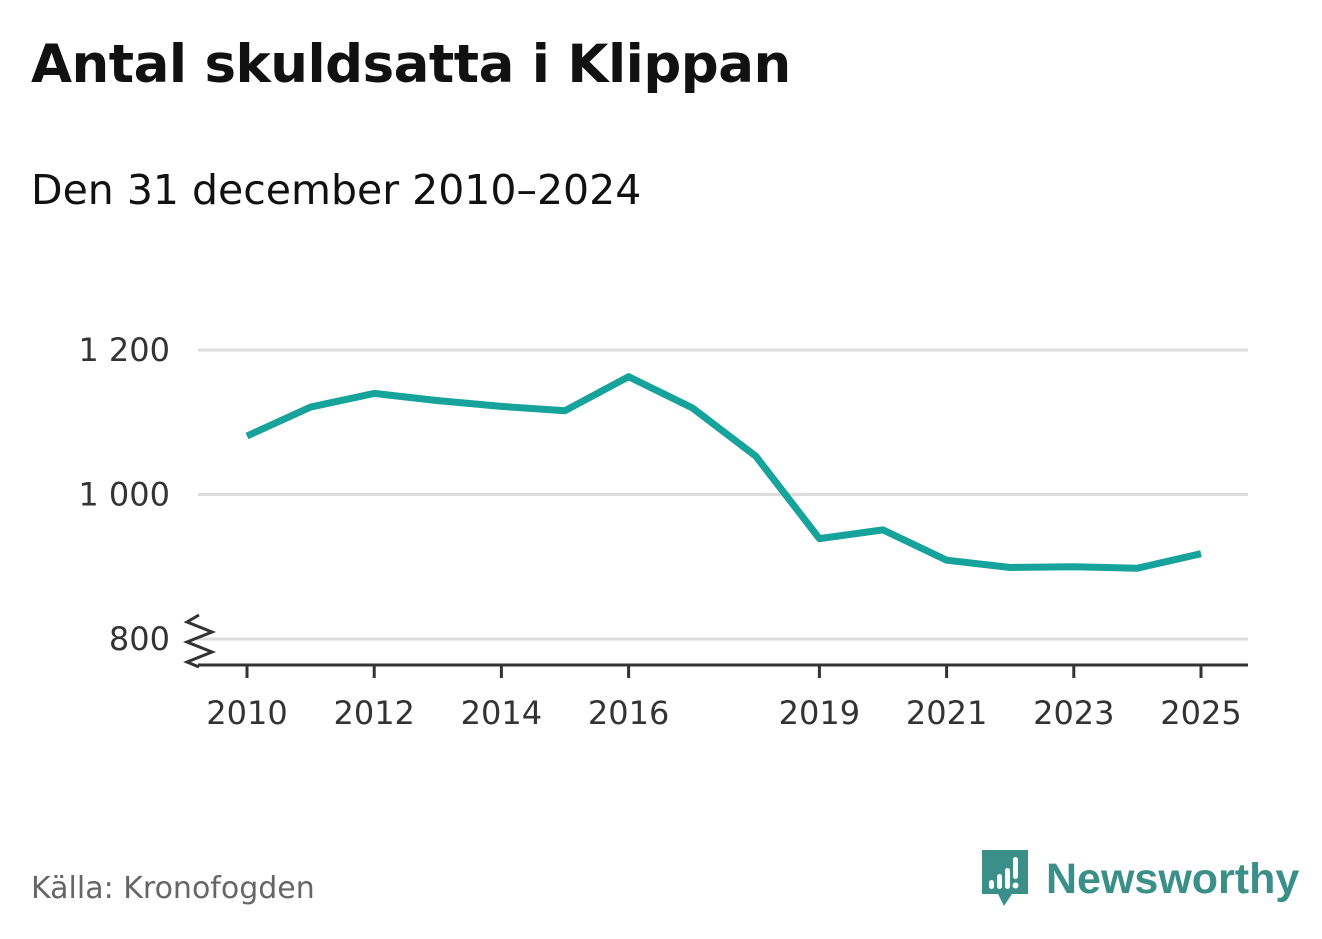  Describe the element at coordinates (628, 713) in the screenshot. I see `x-tick-label: 2016` at that location.